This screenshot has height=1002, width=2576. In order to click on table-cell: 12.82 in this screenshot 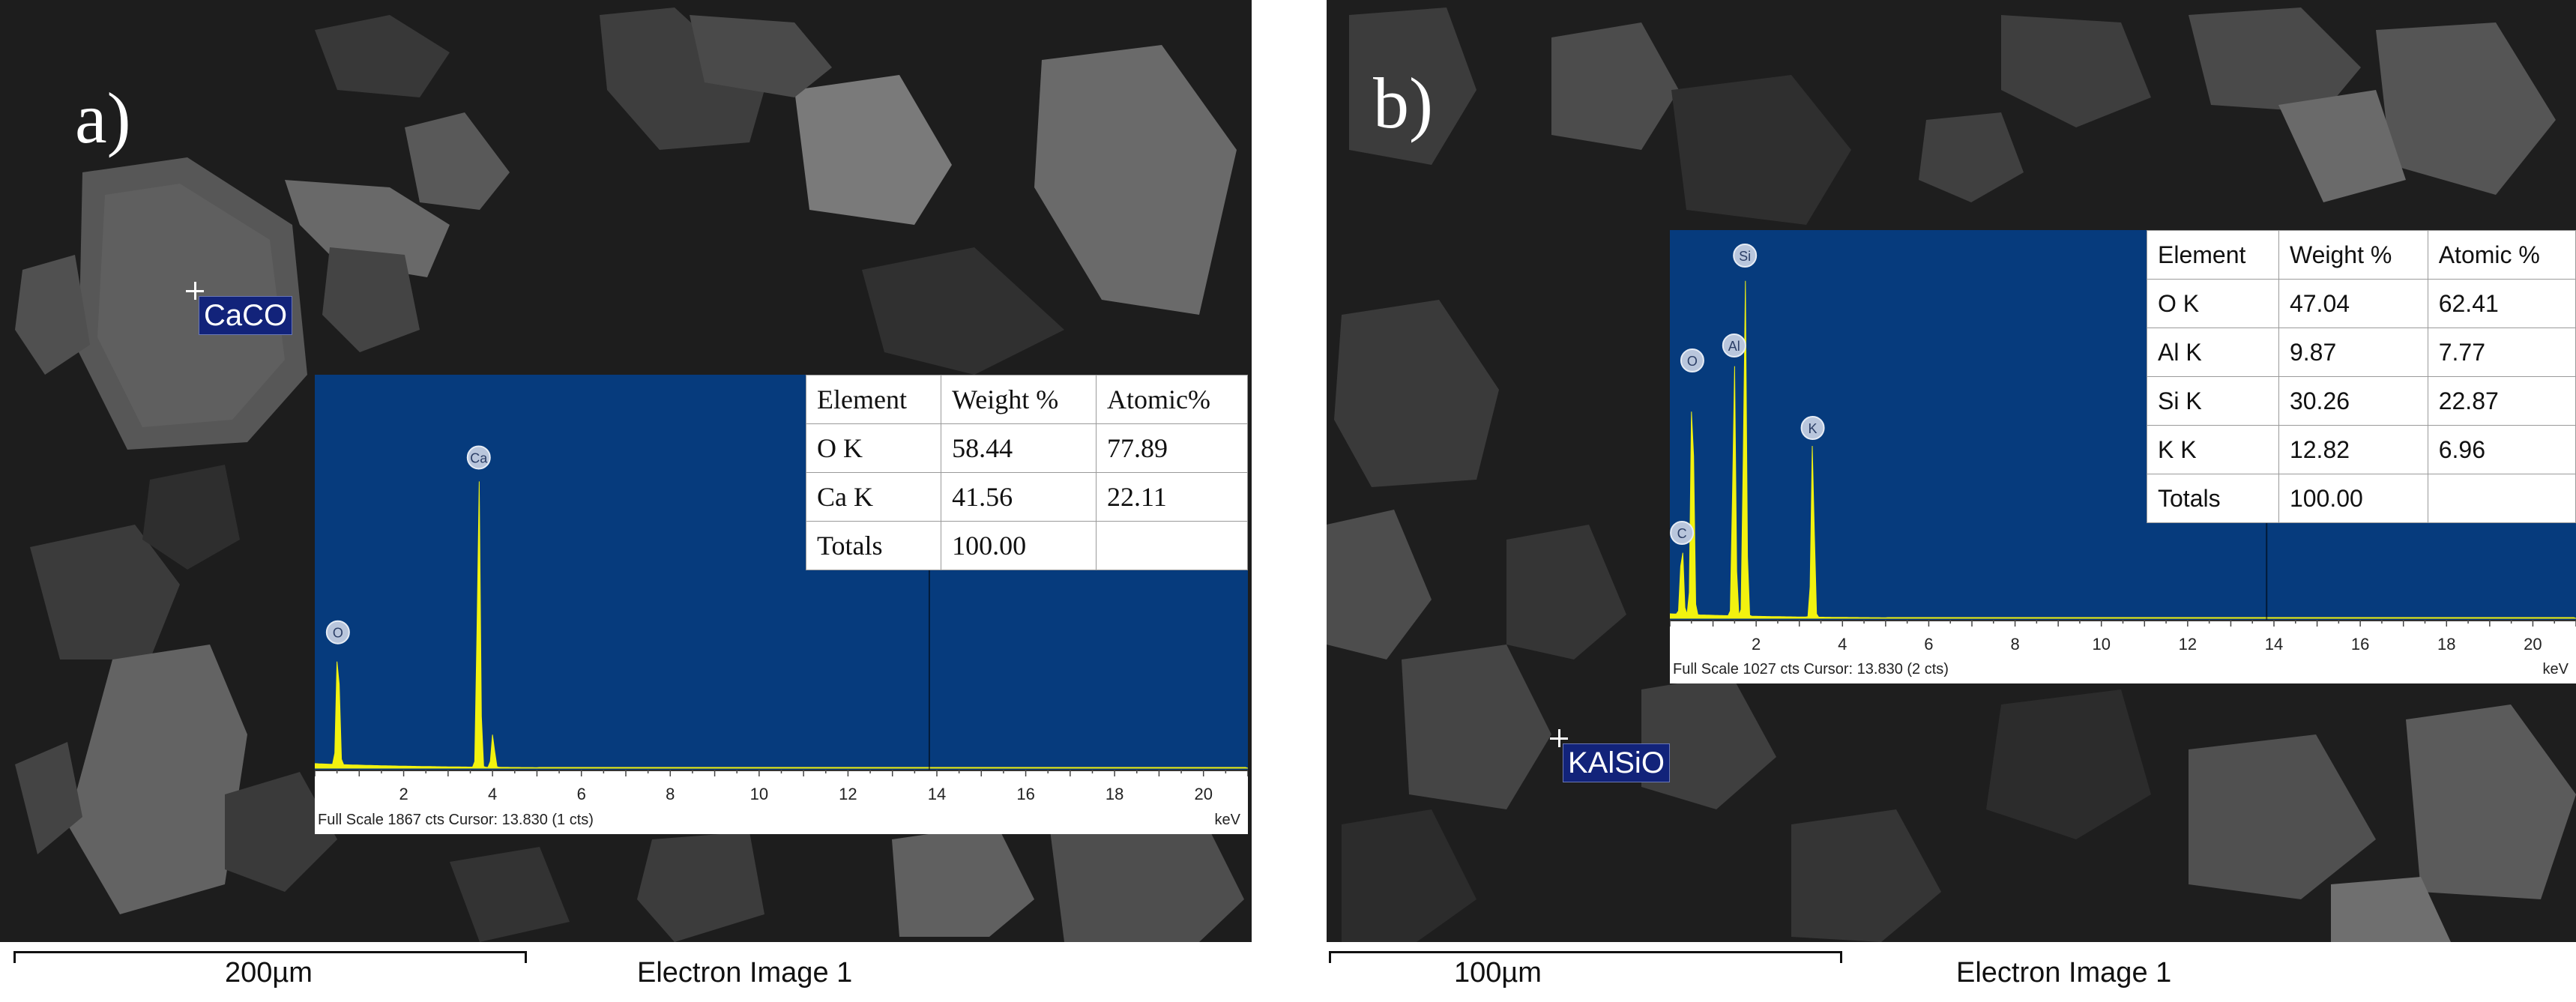, I will do `click(2353, 450)`.